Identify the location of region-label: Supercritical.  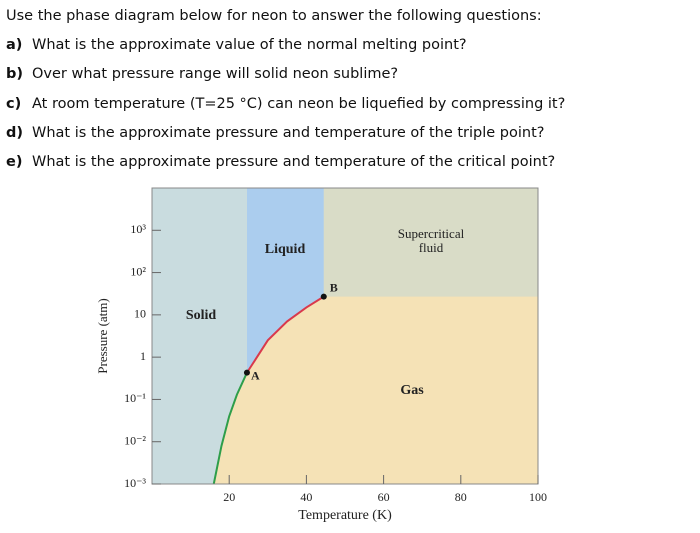
(431, 233).